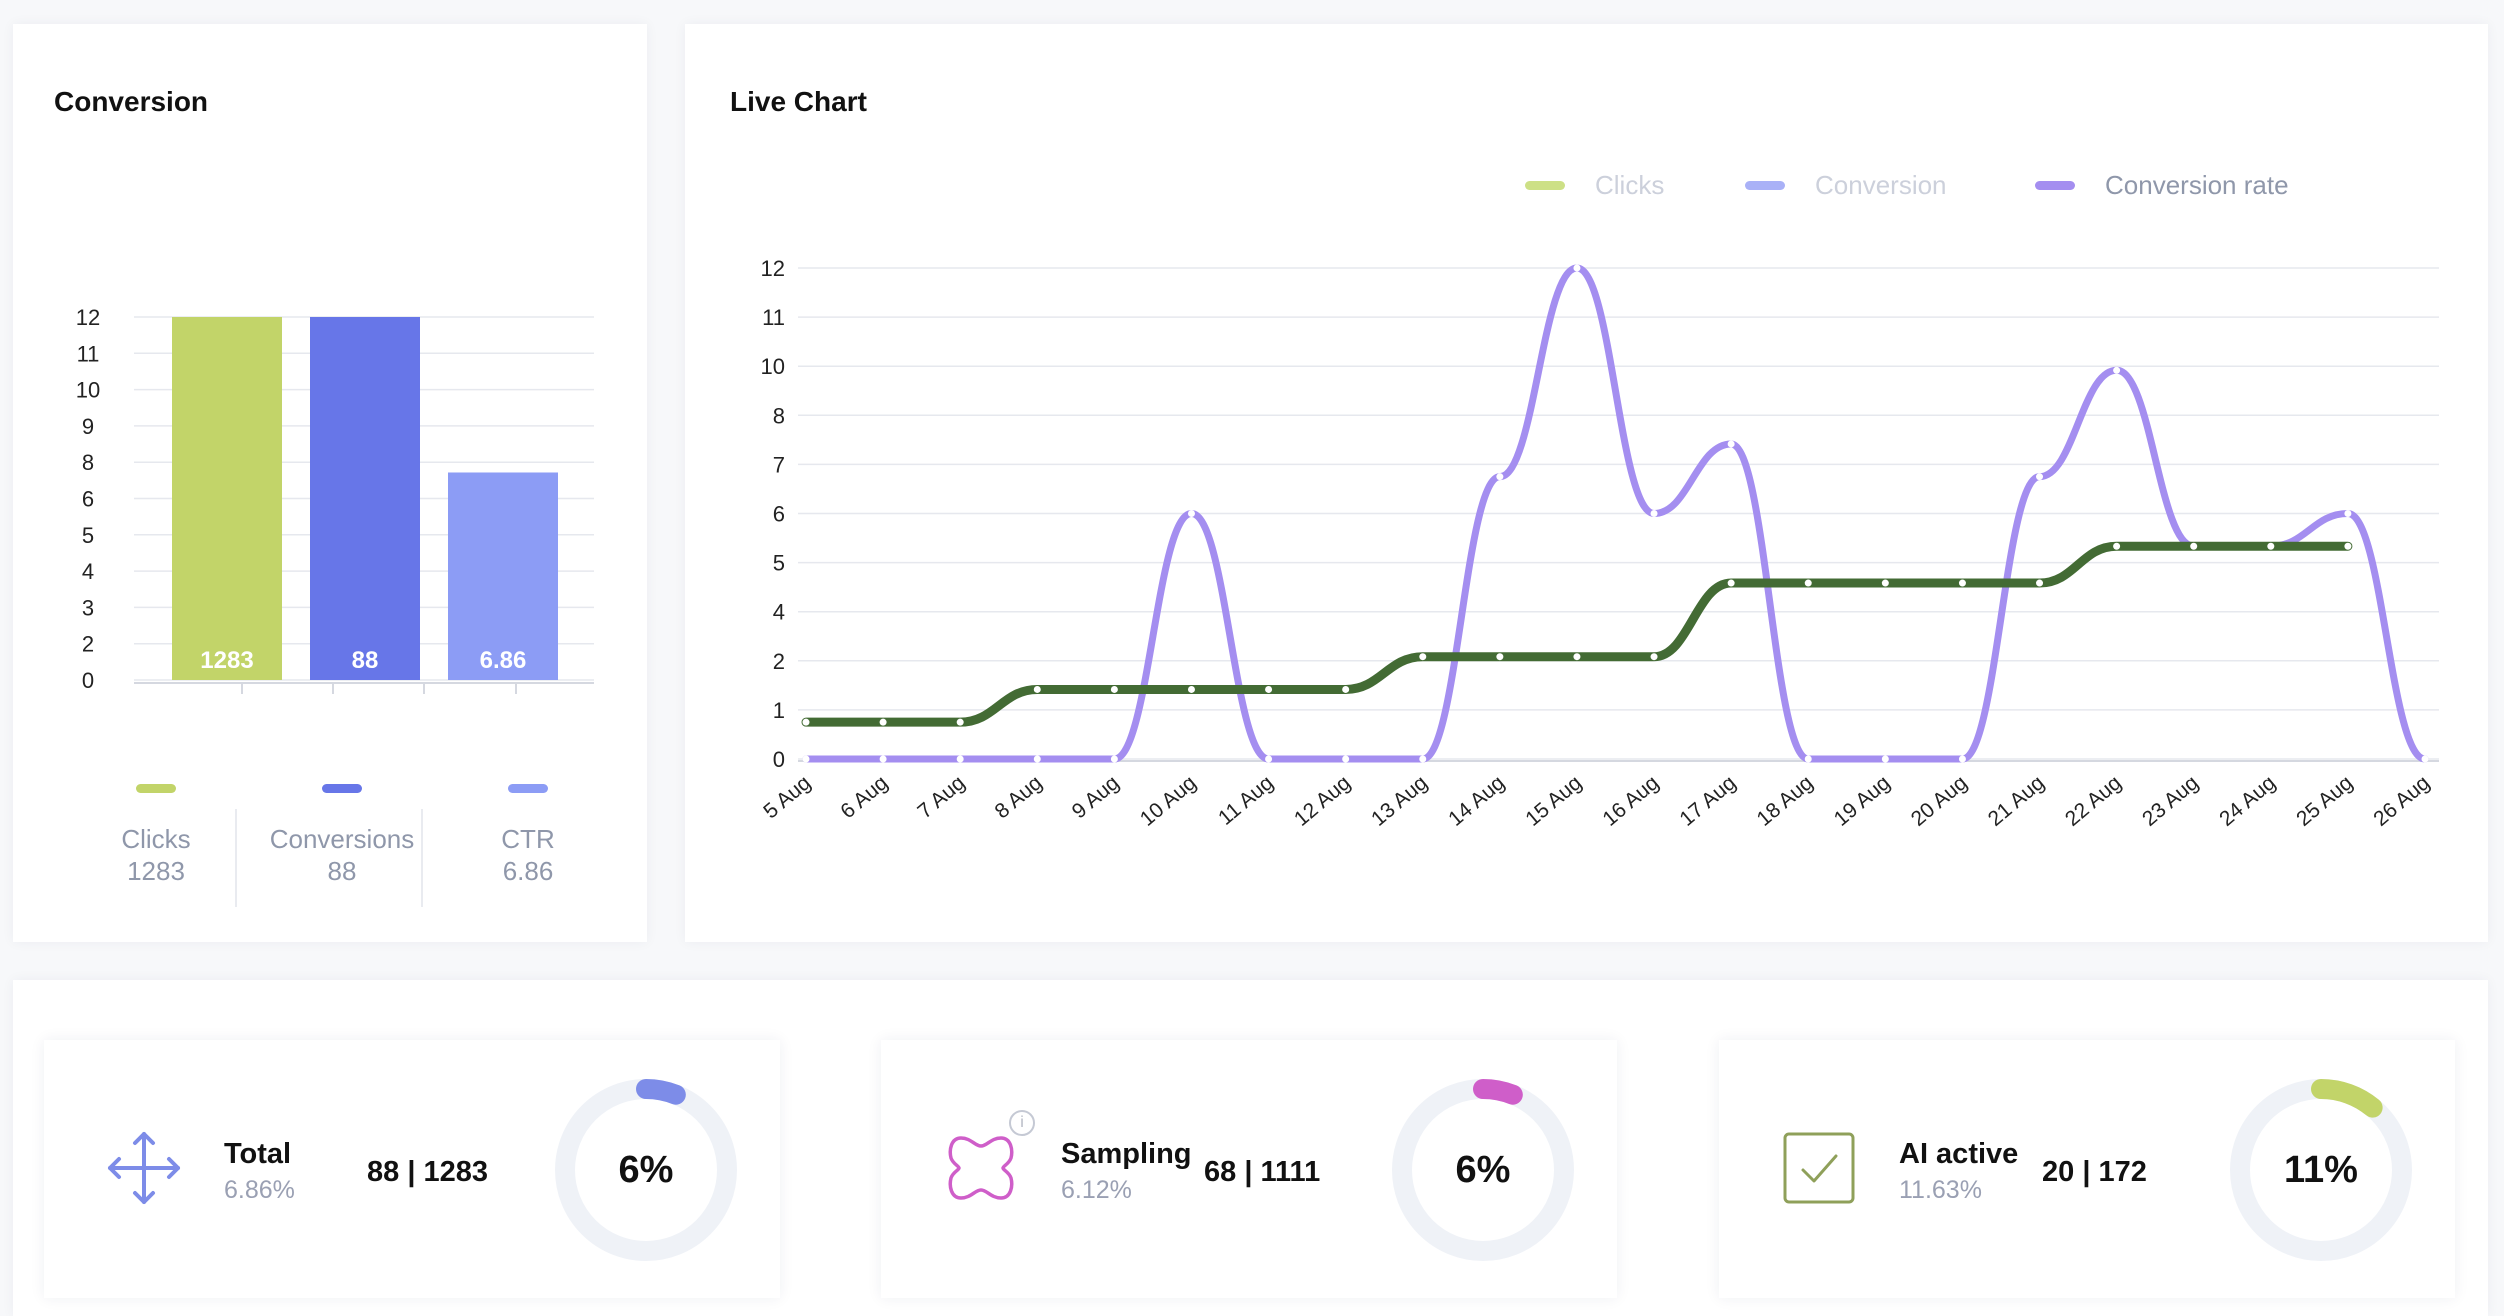 The image size is (2504, 1316). Describe the element at coordinates (773, 366) in the screenshot. I see `y-tick-label: 10` at that location.